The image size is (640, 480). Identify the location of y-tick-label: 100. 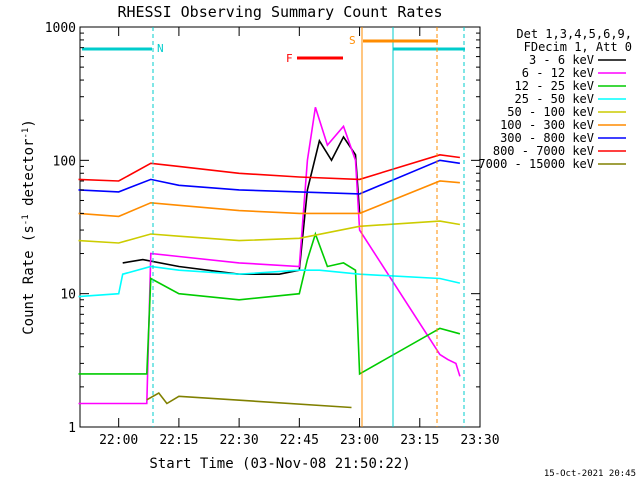
(64, 161).